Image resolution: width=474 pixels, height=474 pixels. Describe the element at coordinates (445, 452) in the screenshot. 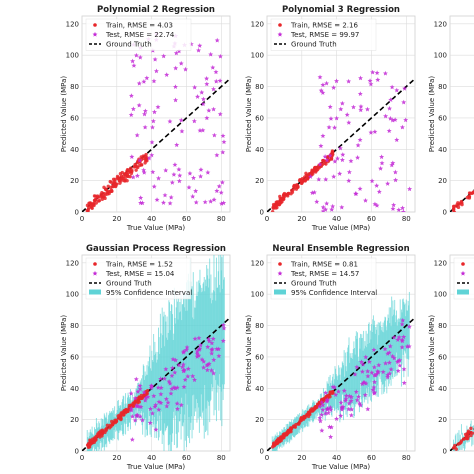

I see `y-tick-label: 0` at that location.